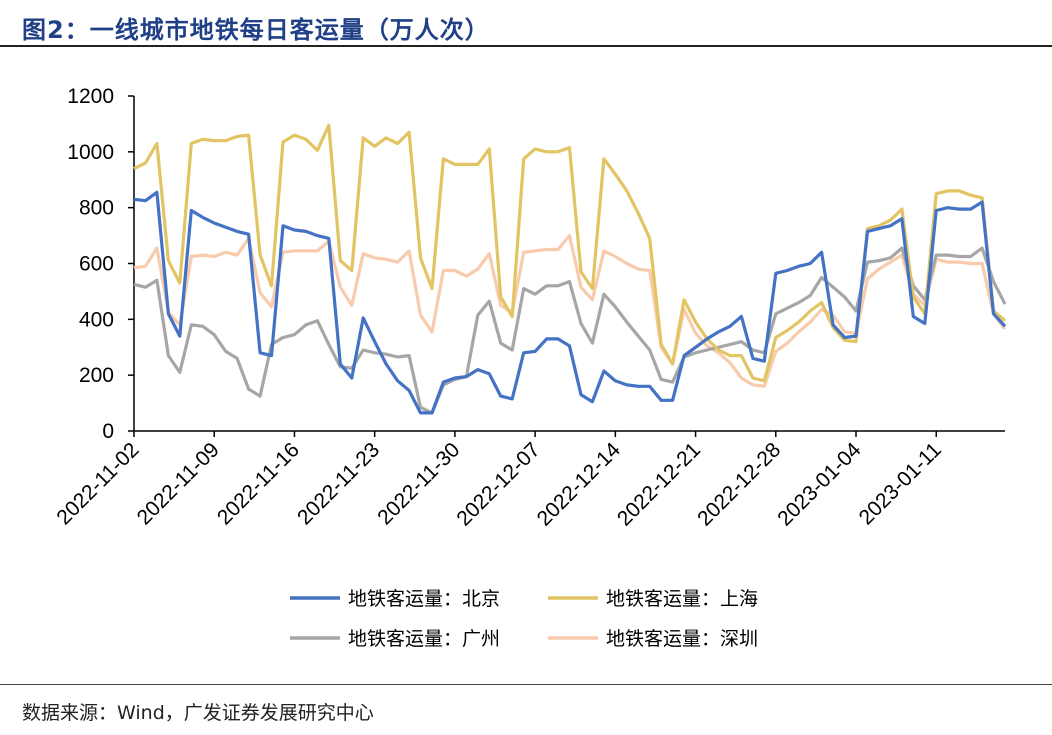 The height and width of the screenshot is (735, 1052). Describe the element at coordinates (579, 484) in the screenshot. I see `x-tick-label: 2022-12-14` at that location.